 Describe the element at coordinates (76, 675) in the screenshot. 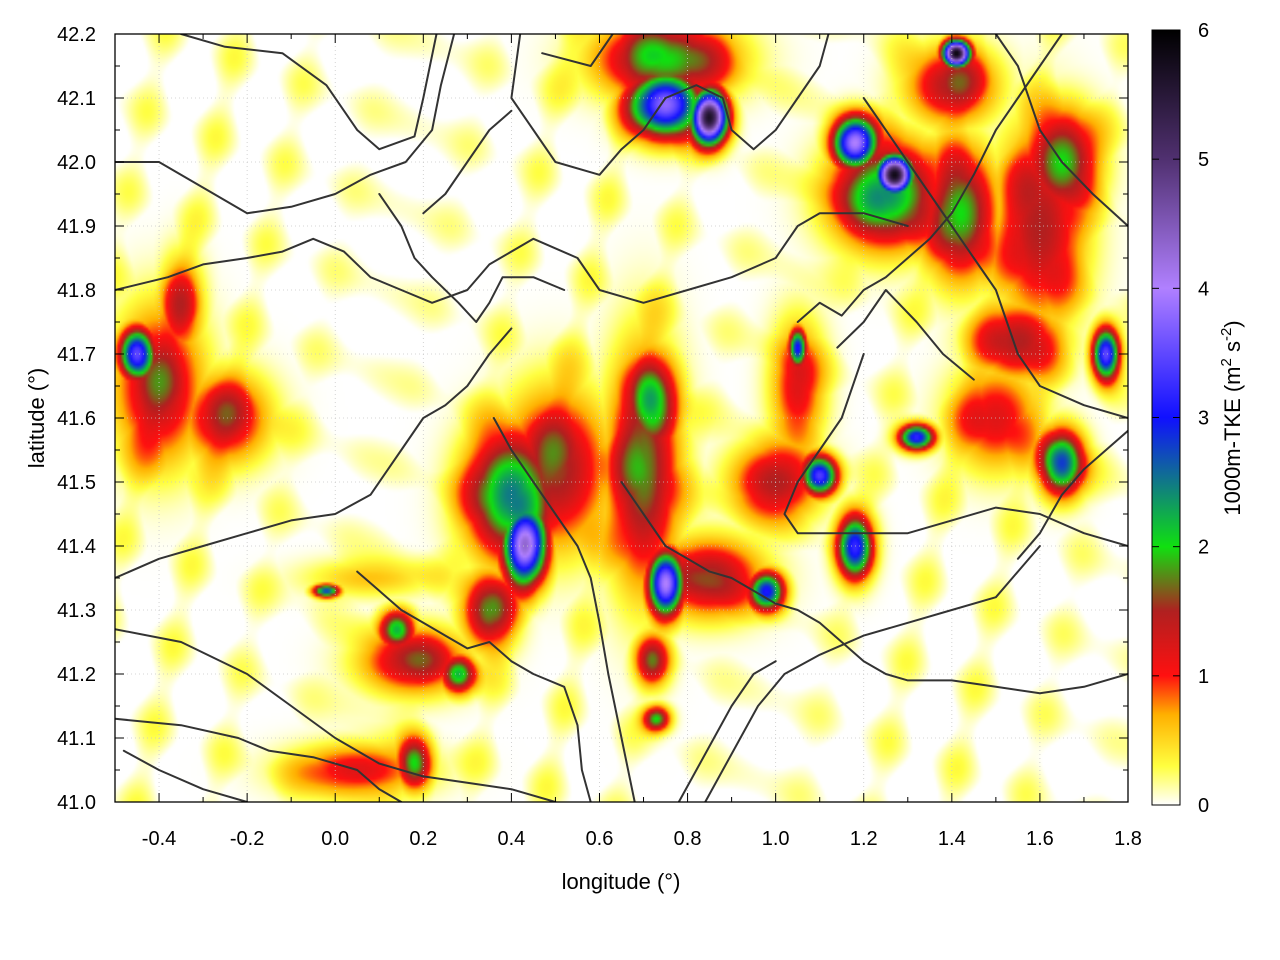

I see `y-tick-label: 41.2` at that location.